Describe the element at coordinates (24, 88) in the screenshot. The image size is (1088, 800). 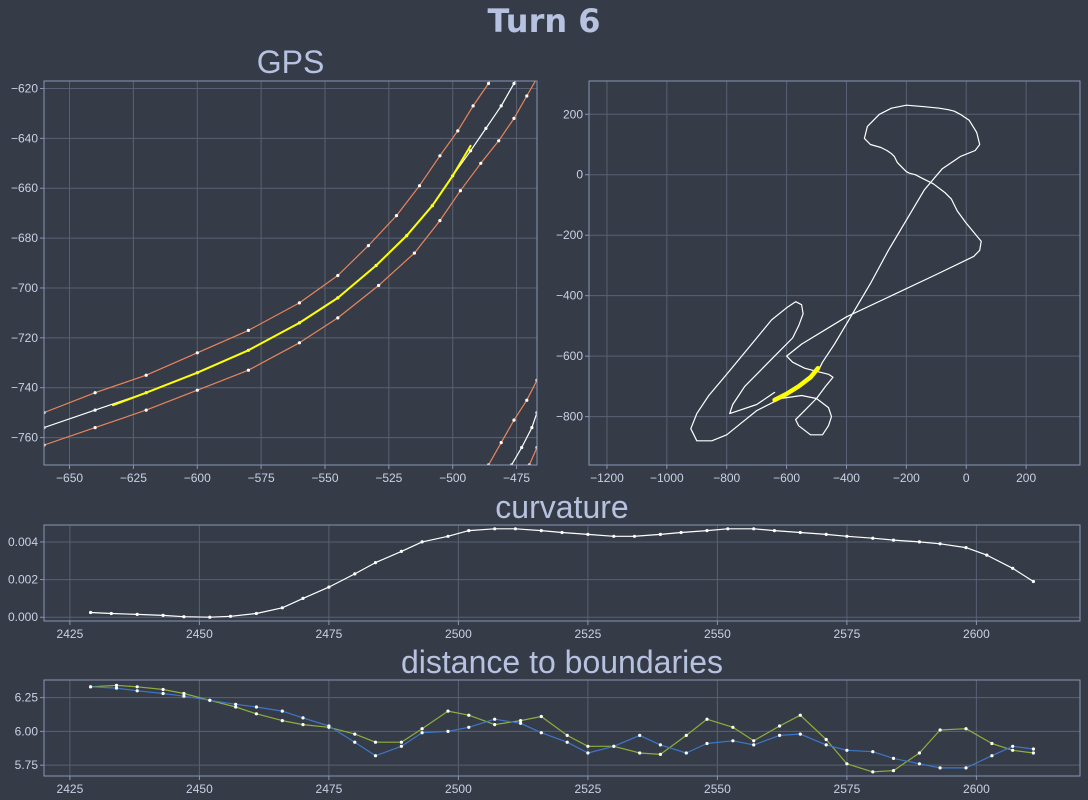
I see `gps-y-tick-label: −620` at that location.